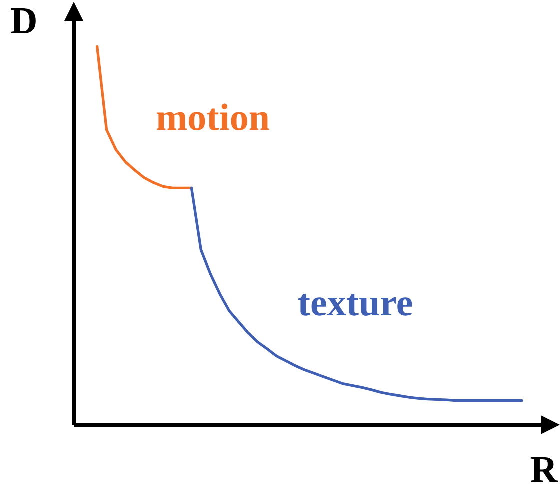 Image resolution: width=560 pixels, height=490 pixels. I want to click on series-label: motion, so click(213, 117).